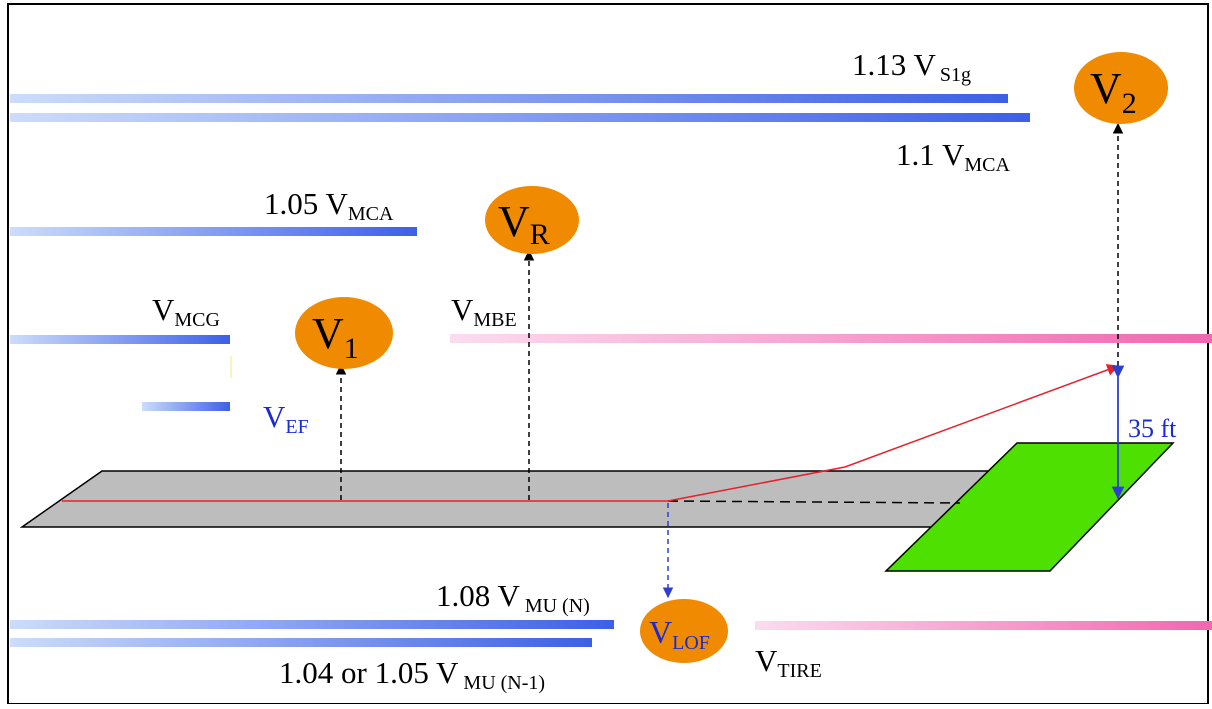 The height and width of the screenshot is (709, 1212). Describe the element at coordinates (520, 117) in the screenshot. I see `bar-11-vmca` at that location.